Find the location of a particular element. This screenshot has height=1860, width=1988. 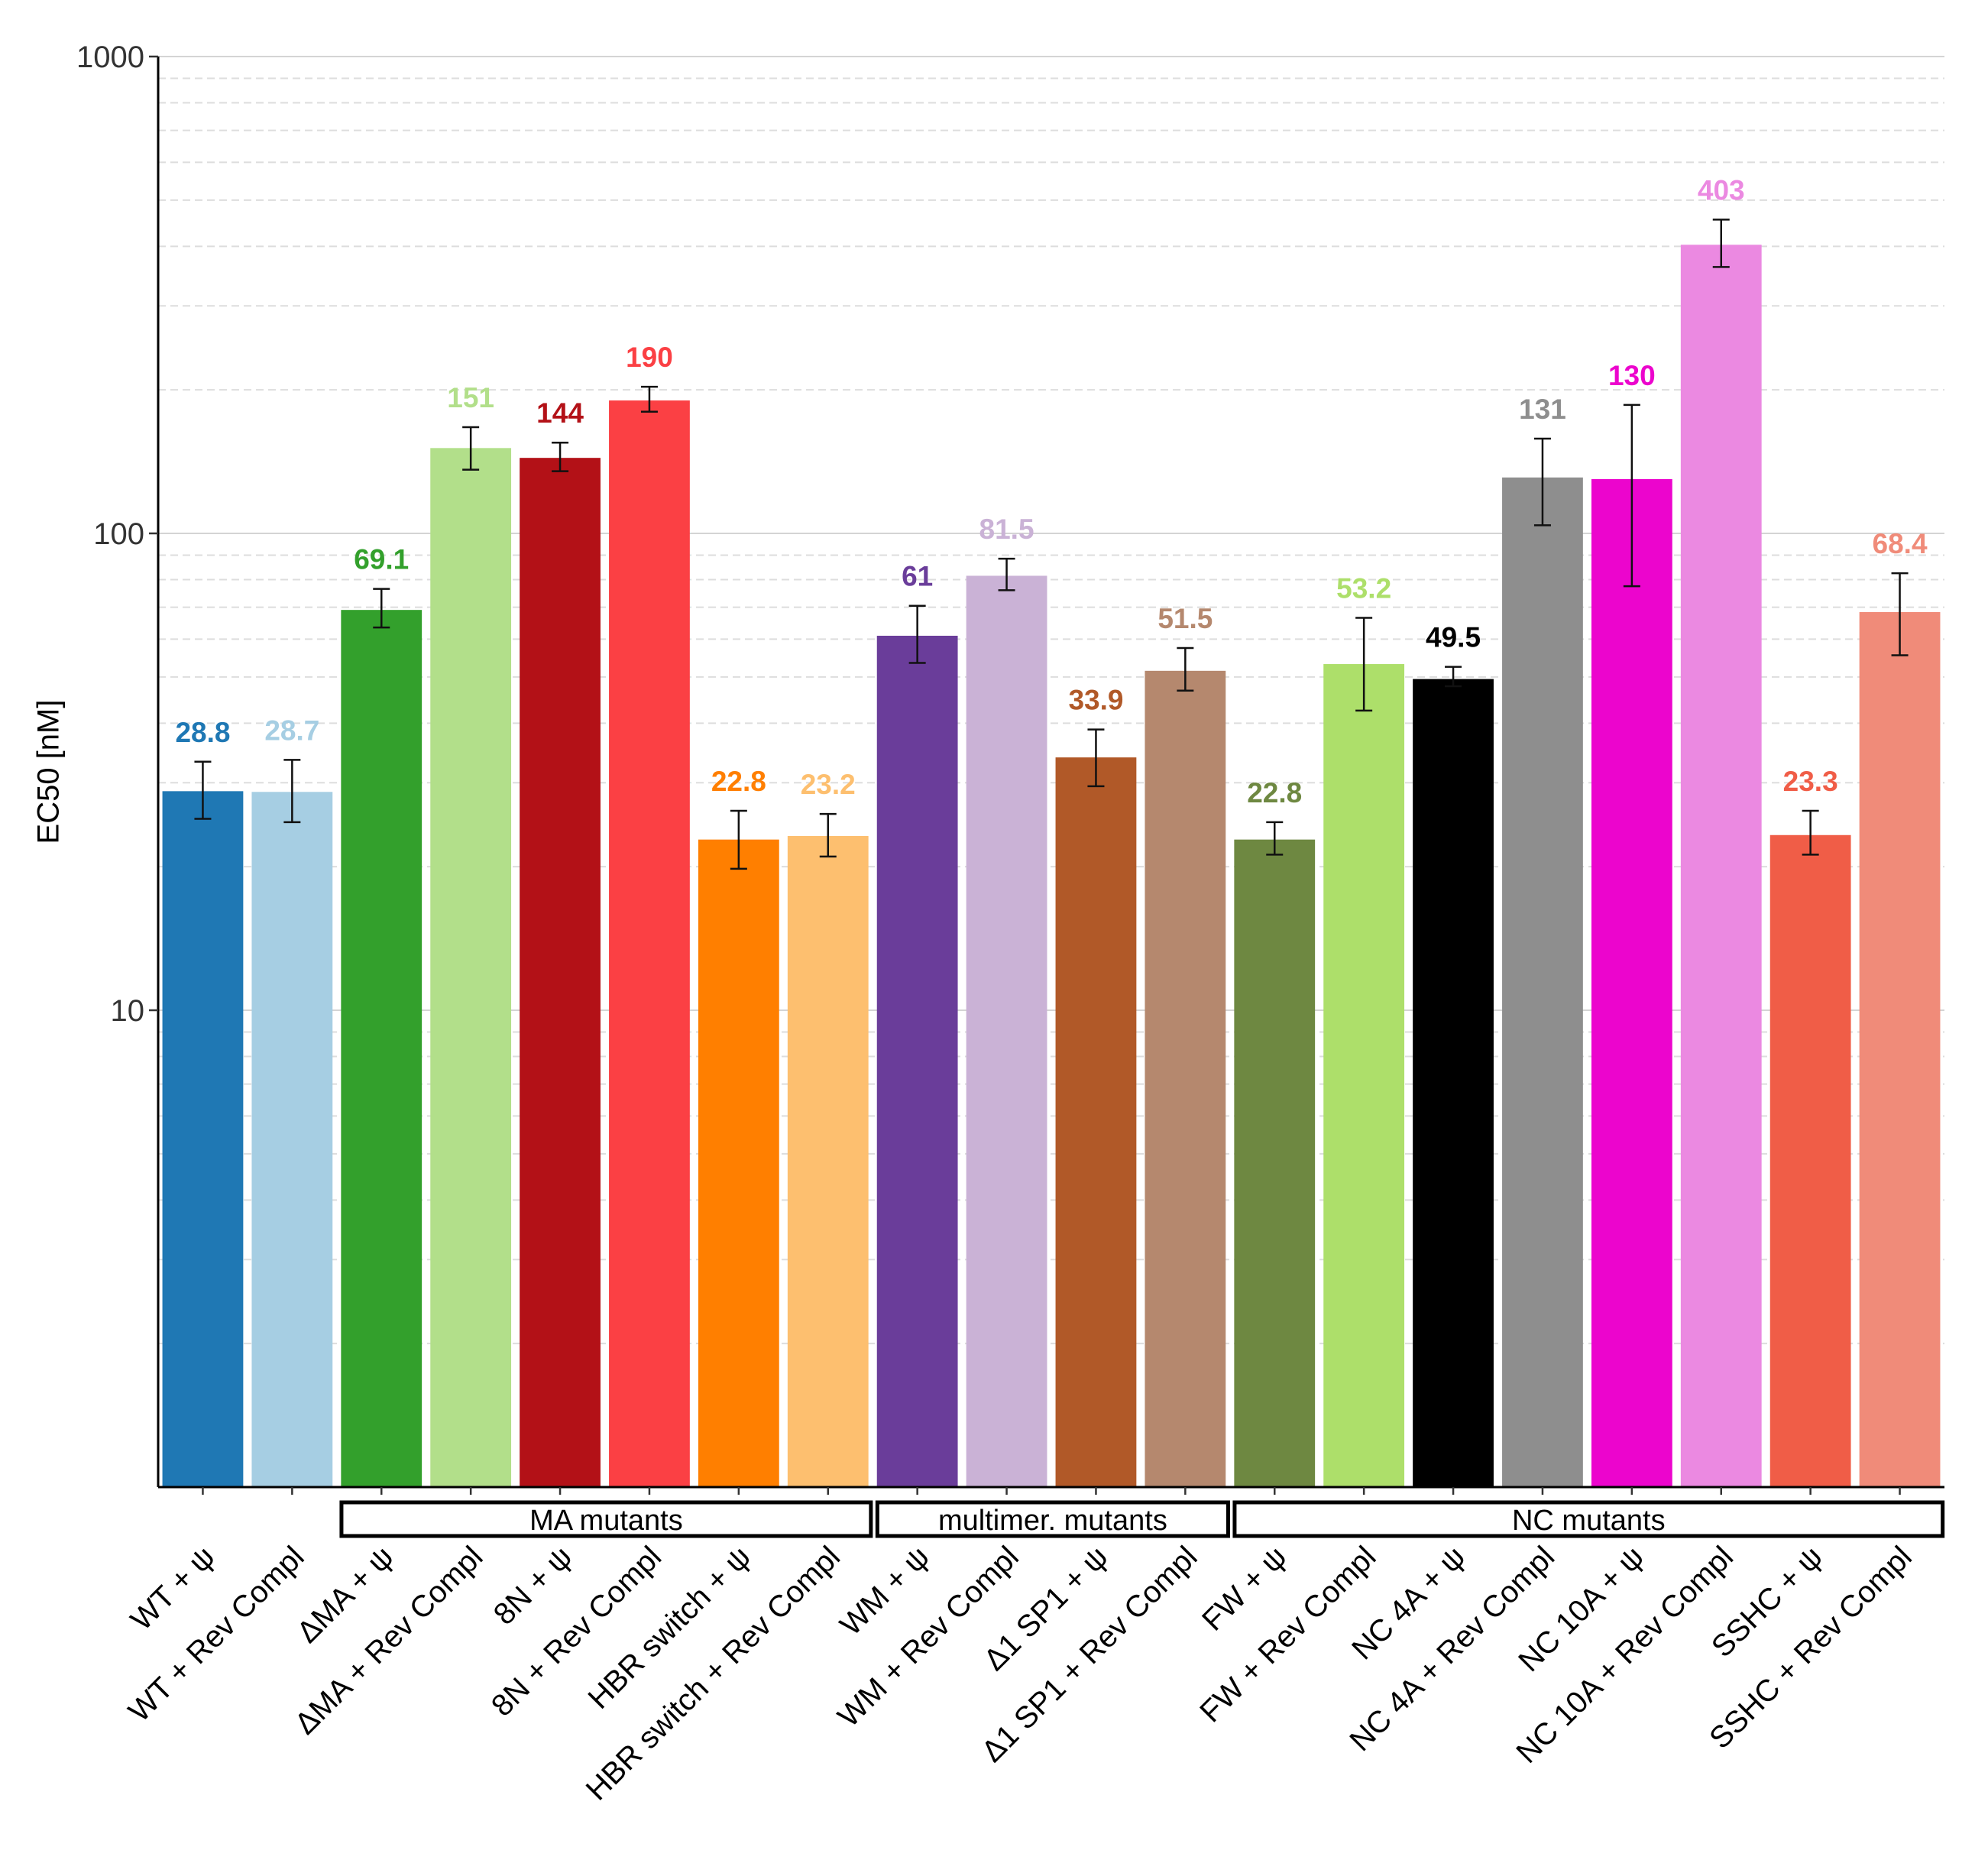

value-label: 130 is located at coordinates (1632, 375).